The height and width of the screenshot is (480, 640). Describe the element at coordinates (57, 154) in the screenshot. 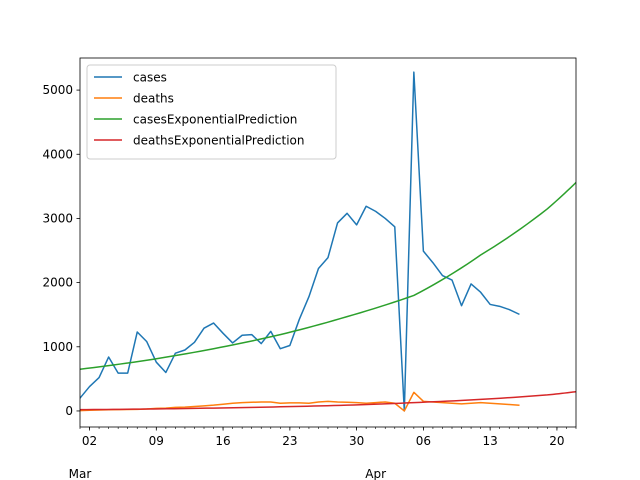

I see `y-tick-label: 4000` at that location.